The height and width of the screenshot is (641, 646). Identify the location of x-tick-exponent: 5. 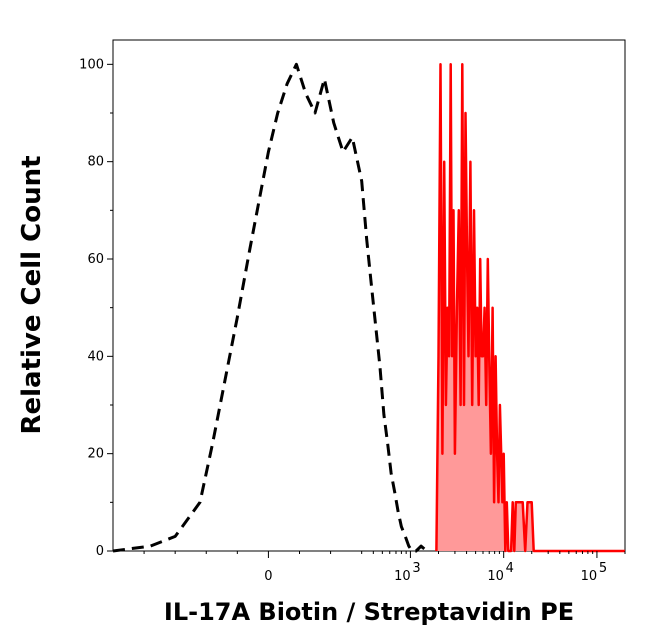
(603, 568).